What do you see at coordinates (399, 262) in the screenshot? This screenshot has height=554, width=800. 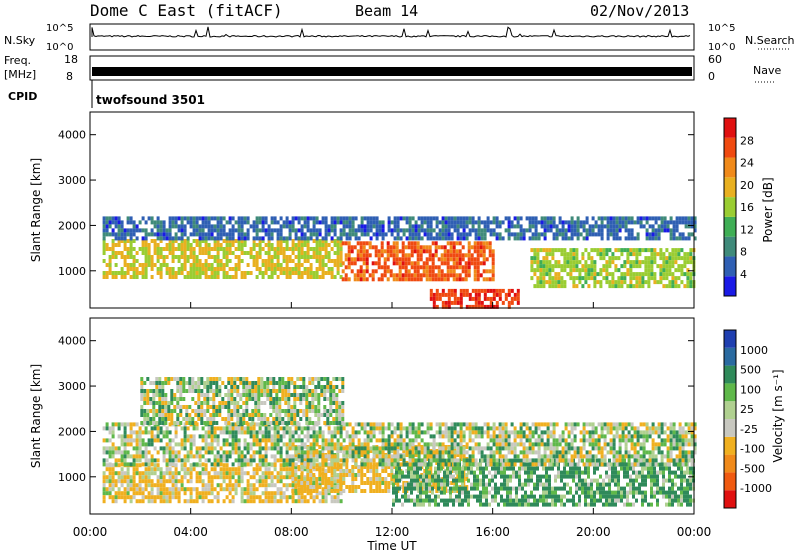 I see `power-heatmap` at bounding box center [399, 262].